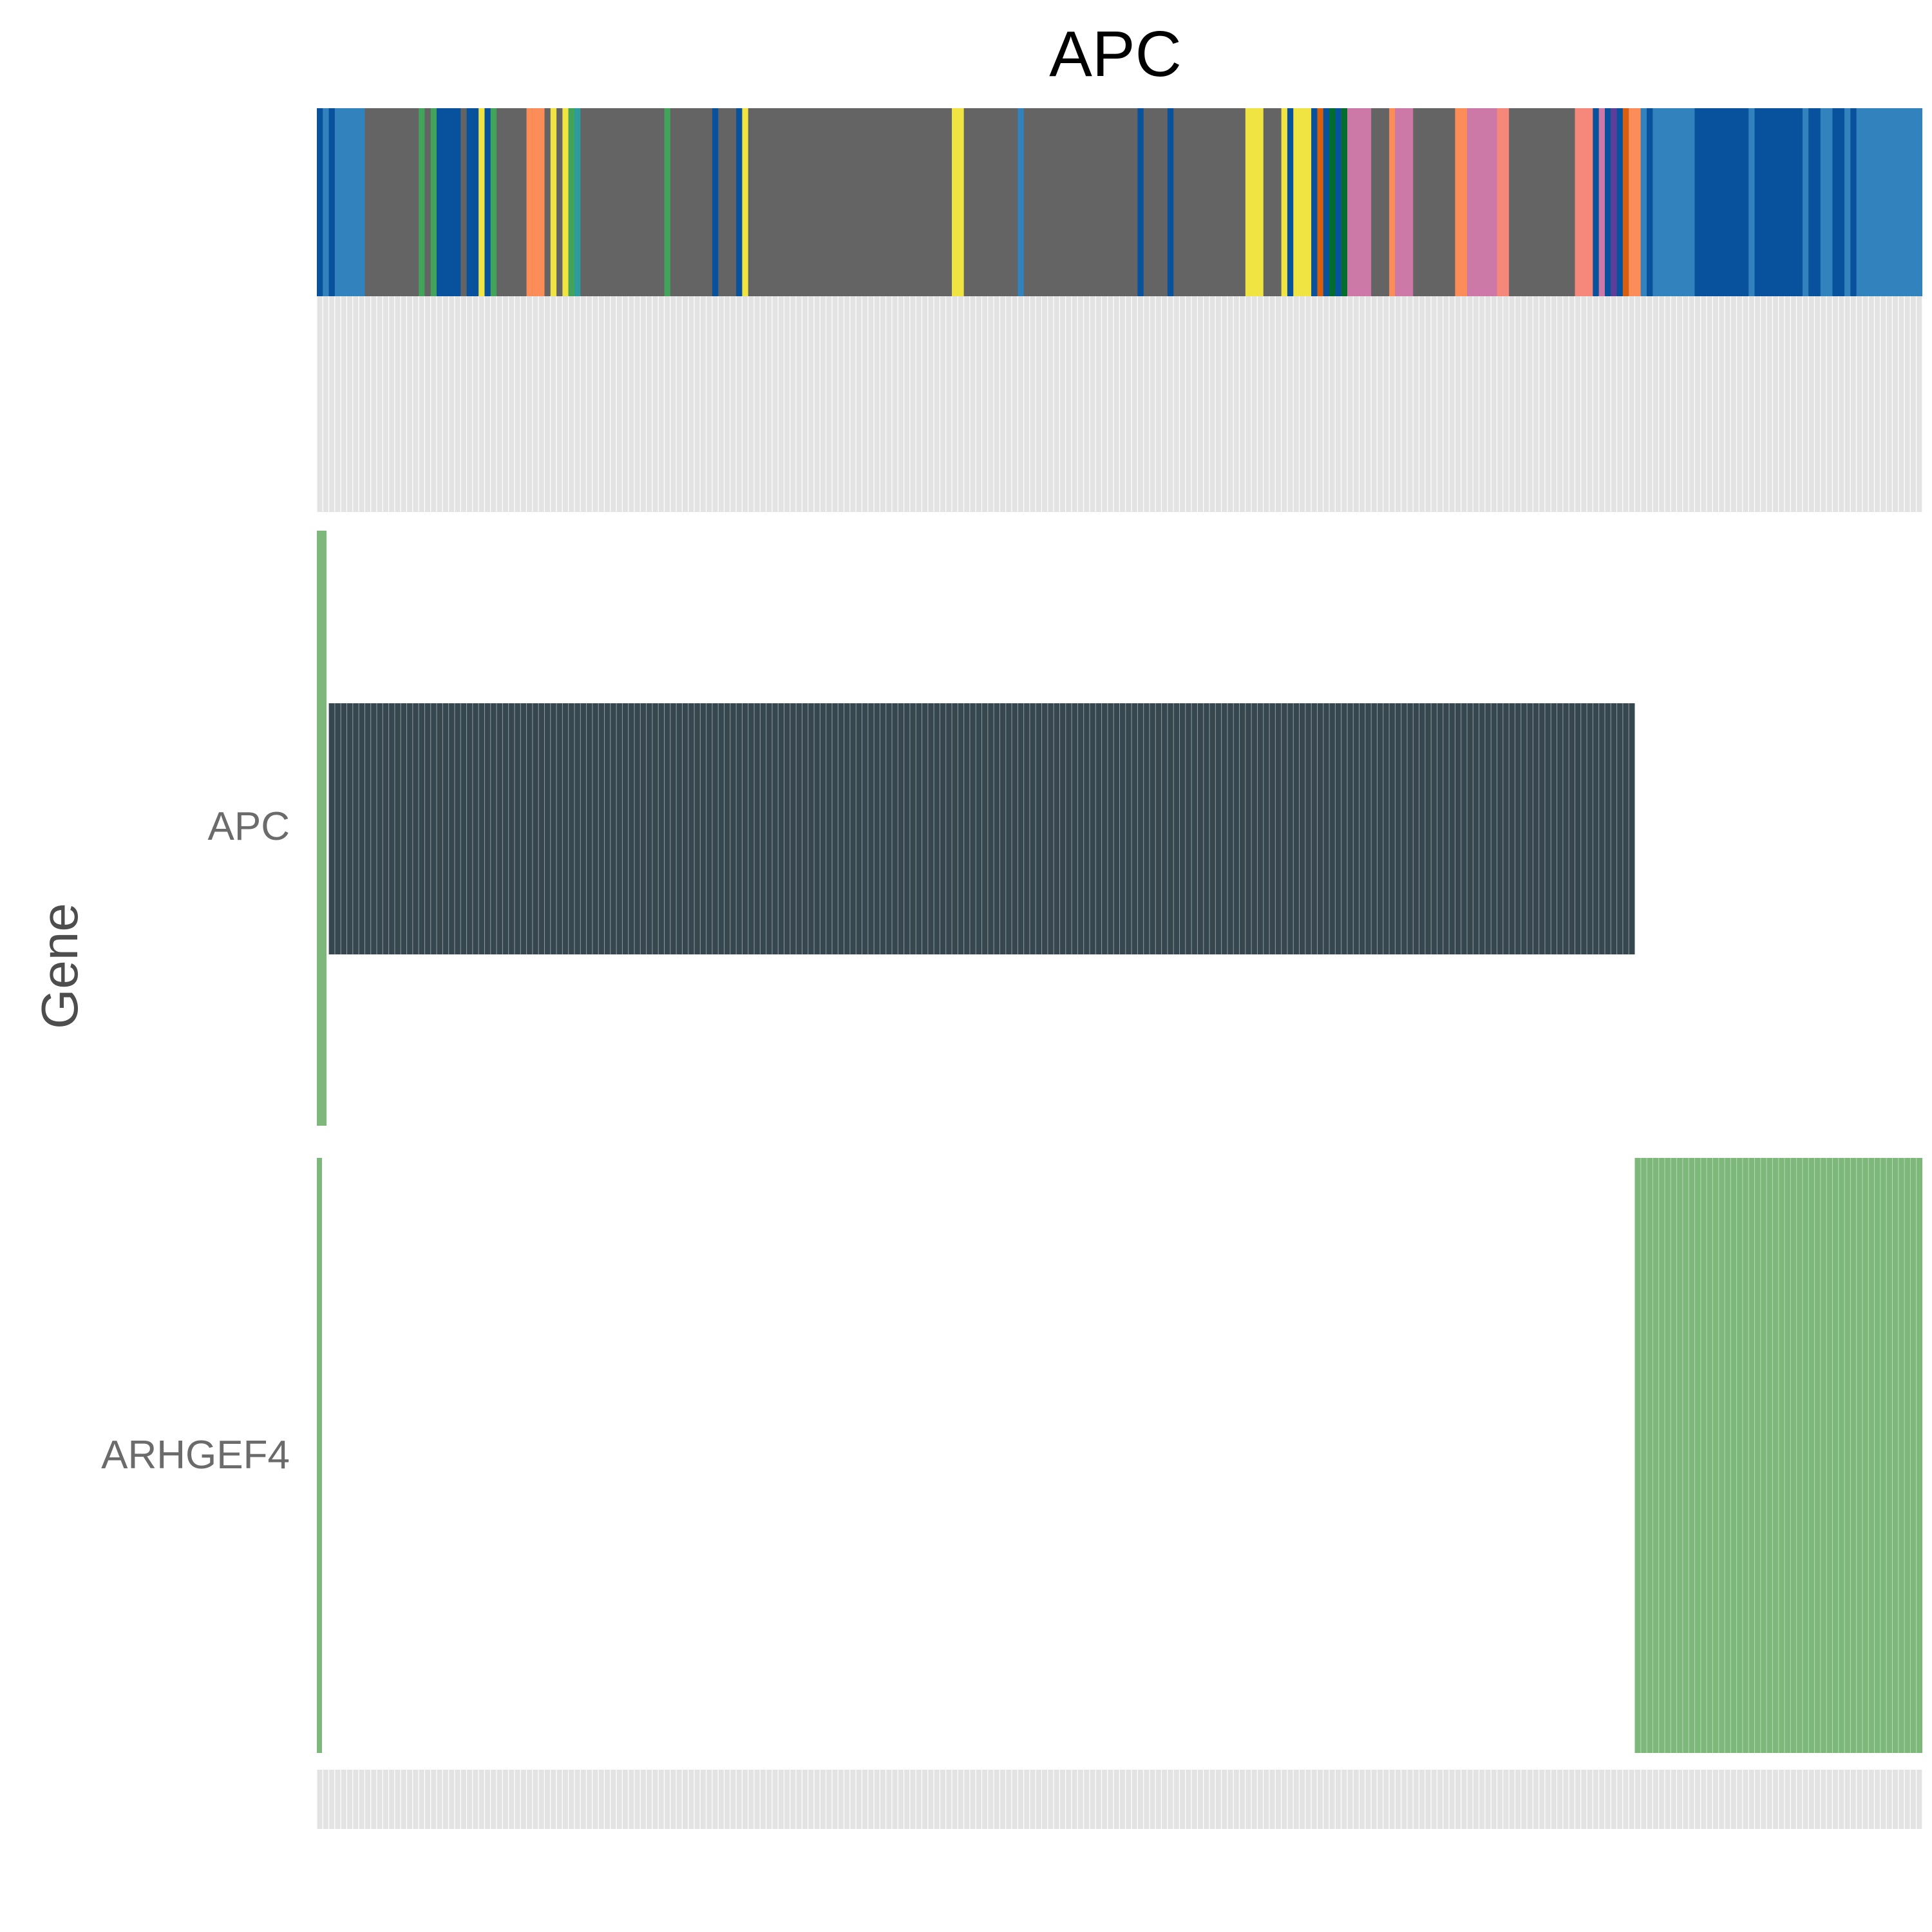 This screenshot has width=1932, height=1932. What do you see at coordinates (1778, 1455) in the screenshot?
I see `alteration-block` at bounding box center [1778, 1455].